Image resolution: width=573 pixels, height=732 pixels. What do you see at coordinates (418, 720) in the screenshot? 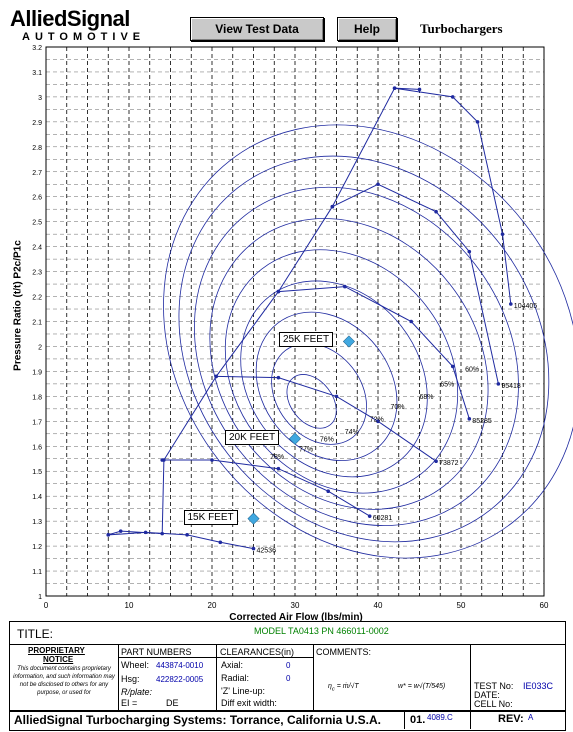
I see `doc-number-prefix: 01.` at bounding box center [418, 720].